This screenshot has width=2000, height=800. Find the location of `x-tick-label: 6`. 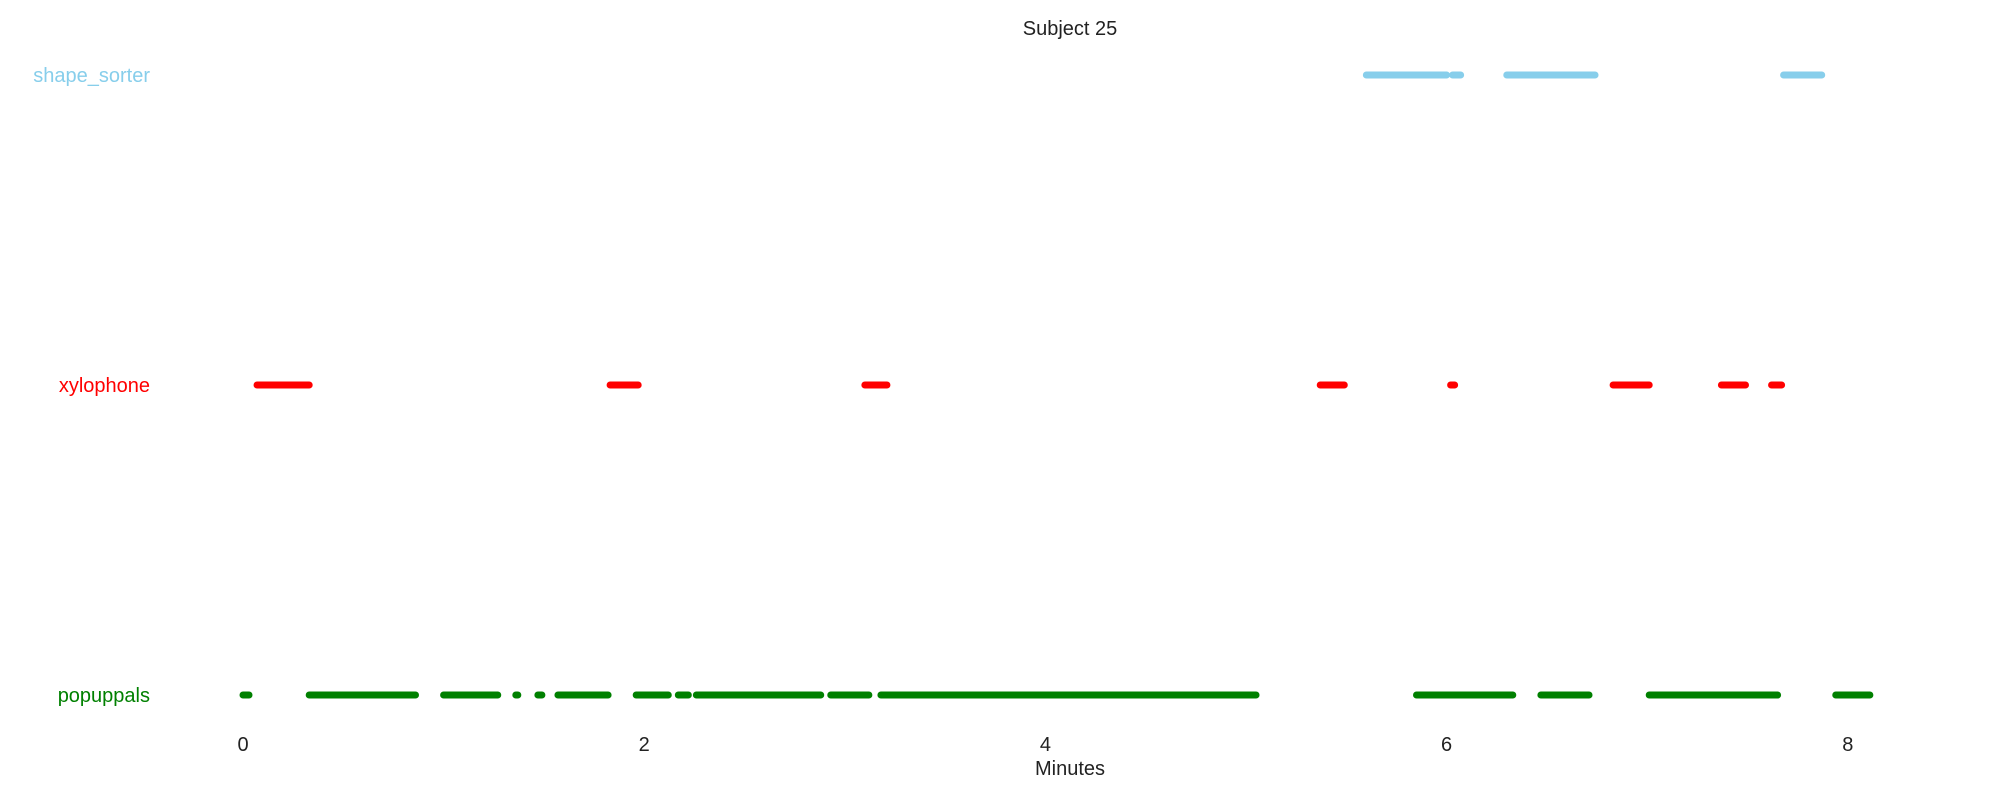

x-tick-label: 6 is located at coordinates (1446, 745).